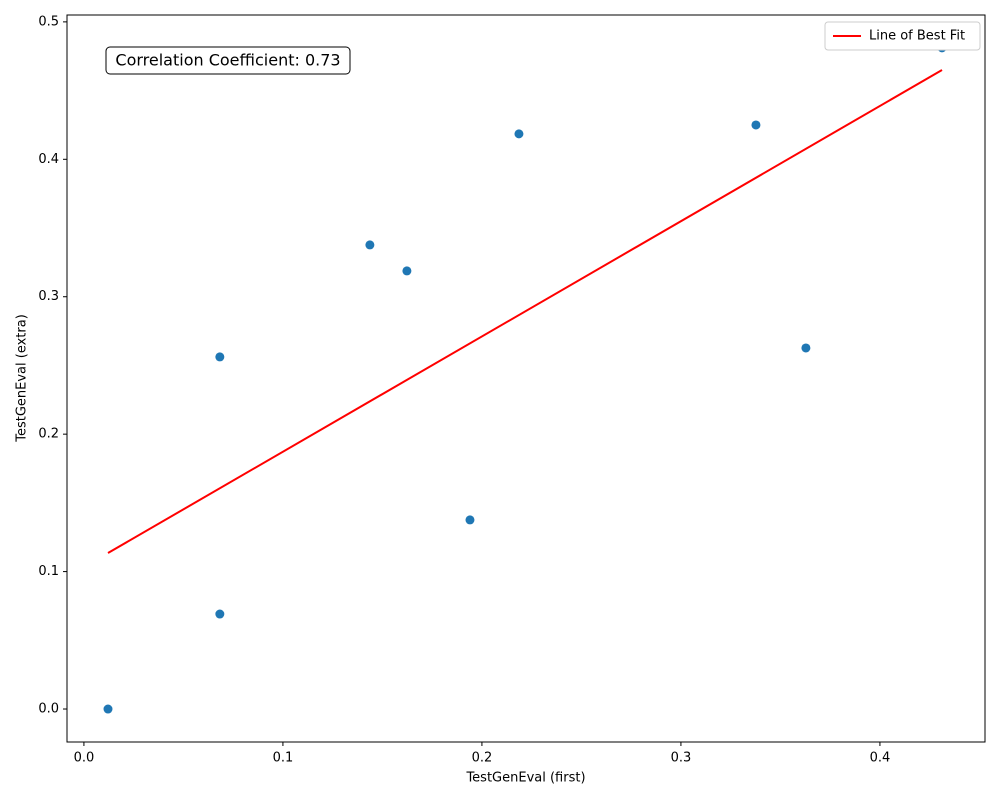 This screenshot has height=804, width=1000. Describe the element at coordinates (917, 36) in the screenshot. I see `legend-label: Line of Best Fit` at that location.